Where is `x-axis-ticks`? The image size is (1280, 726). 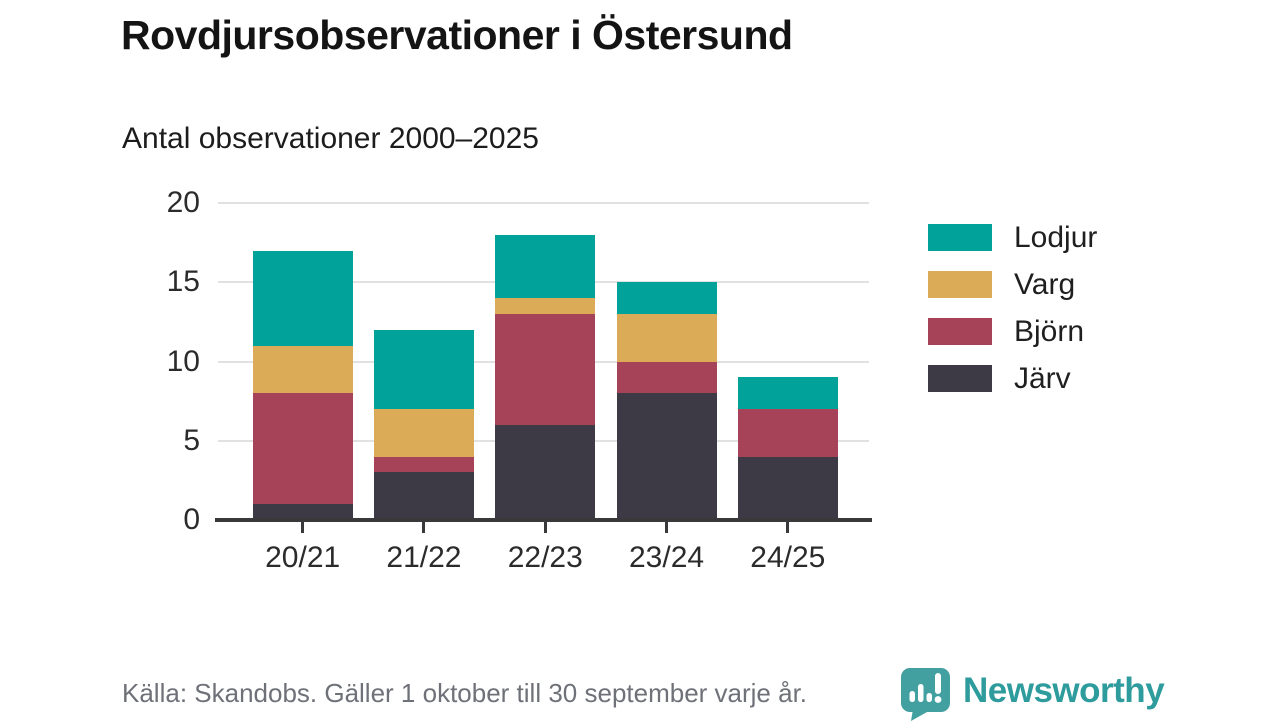
x-axis-ticks is located at coordinates (543, 528).